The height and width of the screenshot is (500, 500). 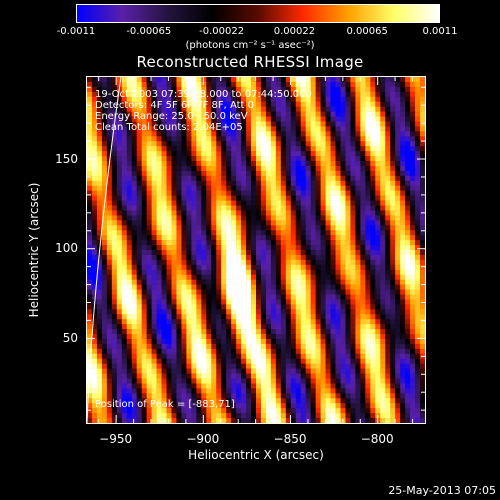 What do you see at coordinates (151, 79) in the screenshot?
I see `x-tick-mark-top` at bounding box center [151, 79].